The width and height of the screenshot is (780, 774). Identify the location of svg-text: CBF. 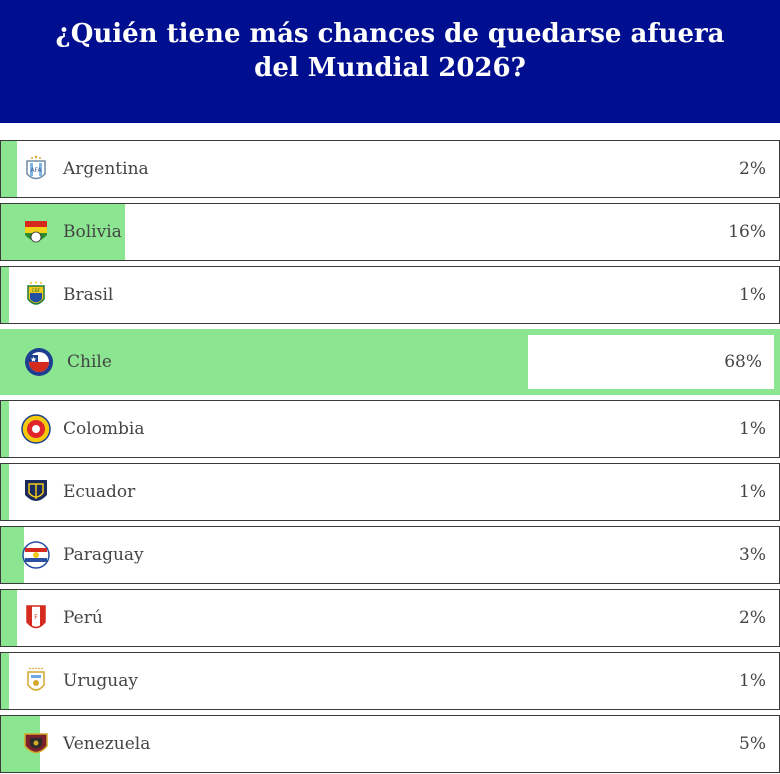
(36, 291).